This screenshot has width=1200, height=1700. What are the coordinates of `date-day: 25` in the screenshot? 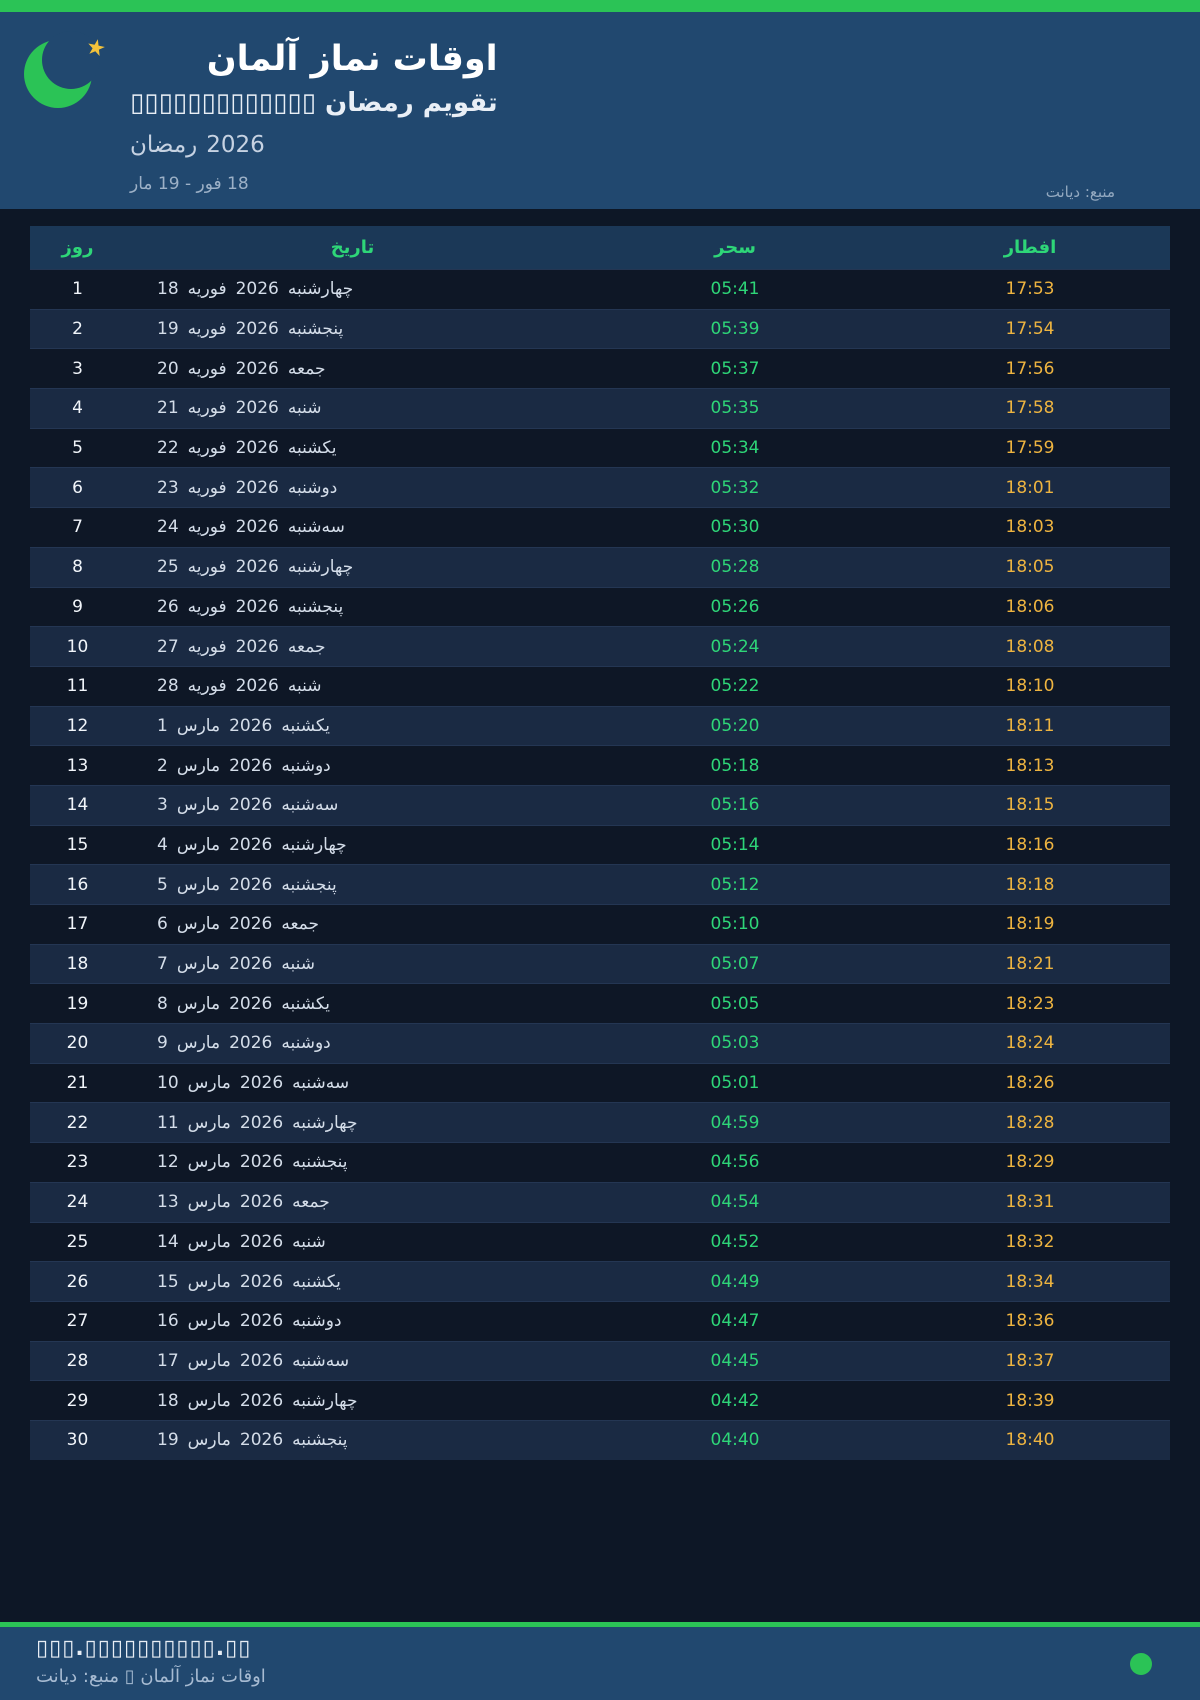 It's located at (168, 567).